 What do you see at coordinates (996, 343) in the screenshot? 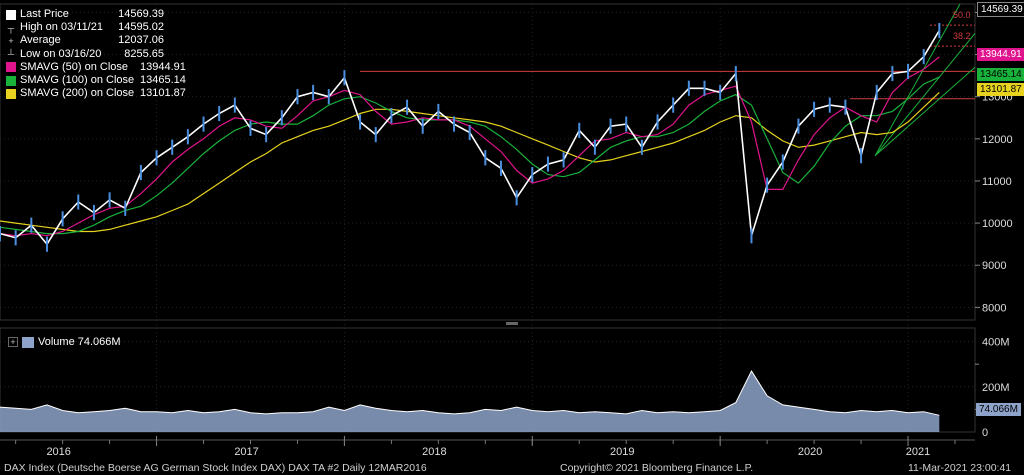
I see `volume-tick-label: 400M` at bounding box center [996, 343].